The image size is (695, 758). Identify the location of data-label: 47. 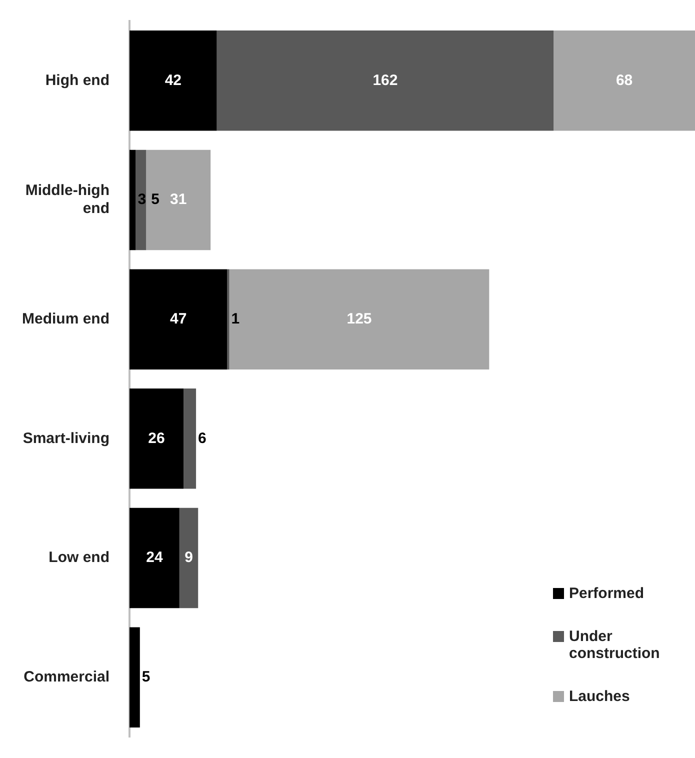
(178, 319).